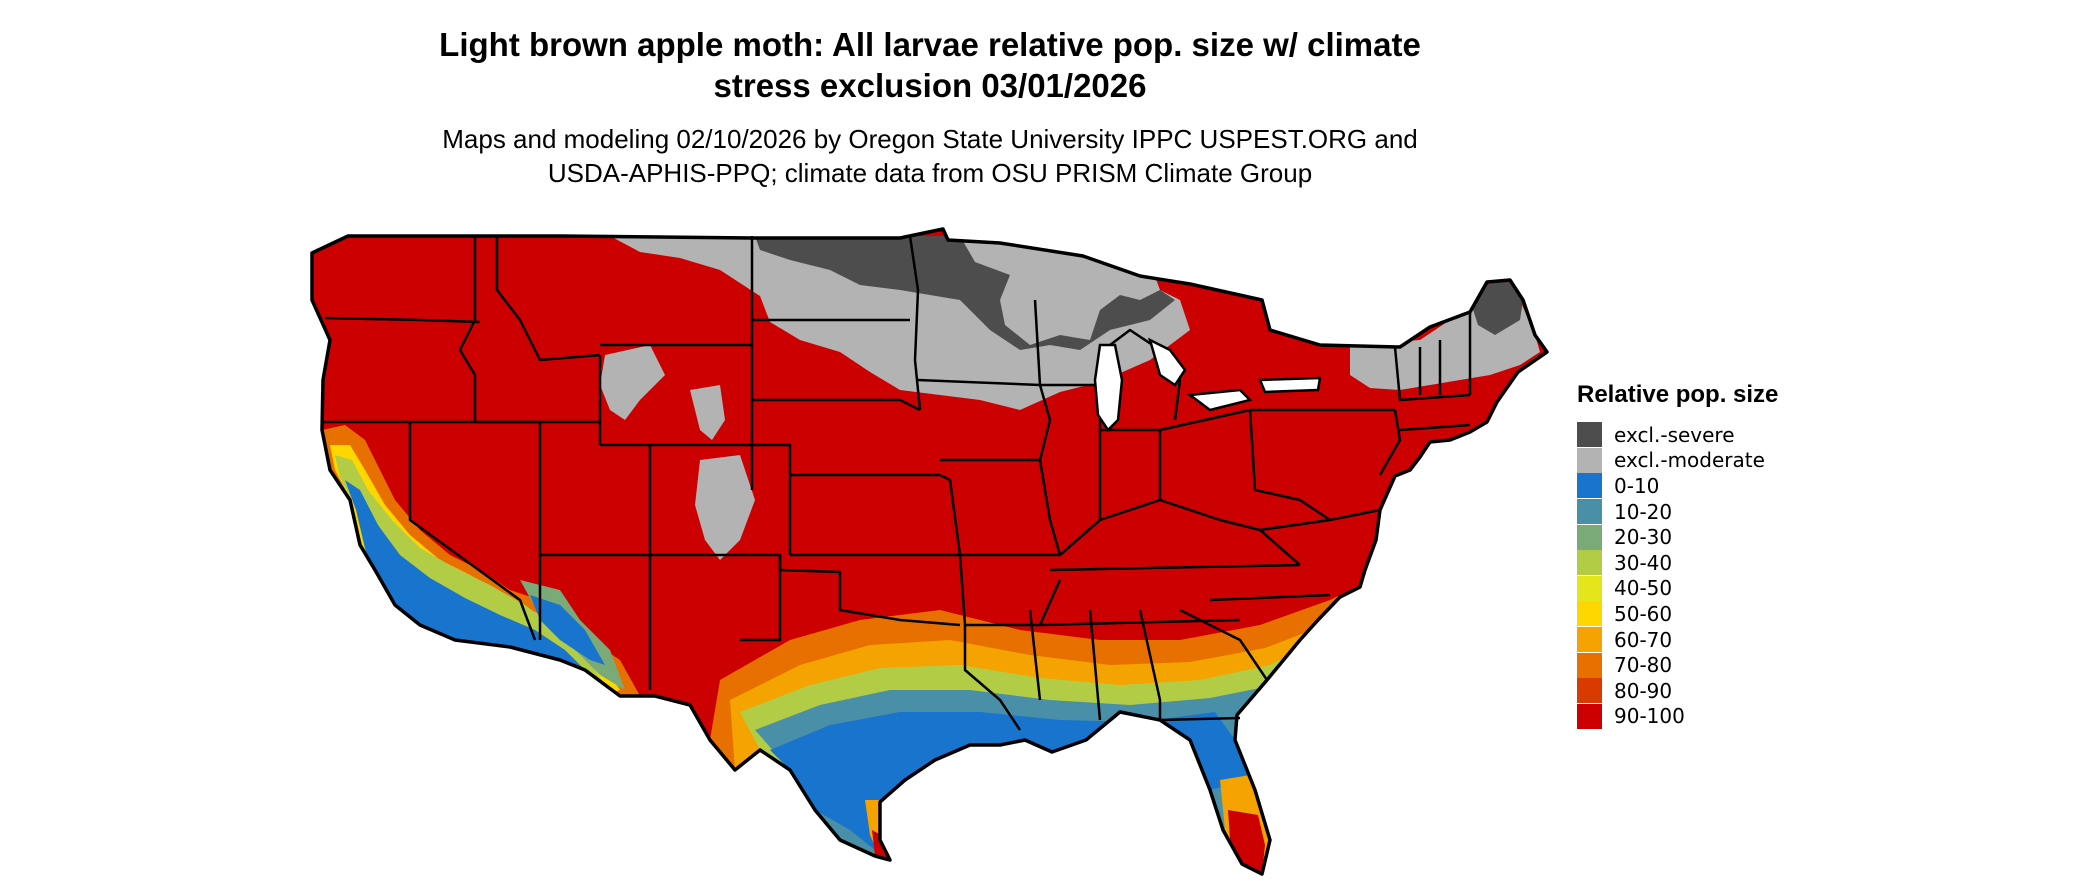 Image resolution: width=2100 pixels, height=892 pixels. What do you see at coordinates (1674, 434) in the screenshot?
I see `legend-label: excl.-severe` at bounding box center [1674, 434].